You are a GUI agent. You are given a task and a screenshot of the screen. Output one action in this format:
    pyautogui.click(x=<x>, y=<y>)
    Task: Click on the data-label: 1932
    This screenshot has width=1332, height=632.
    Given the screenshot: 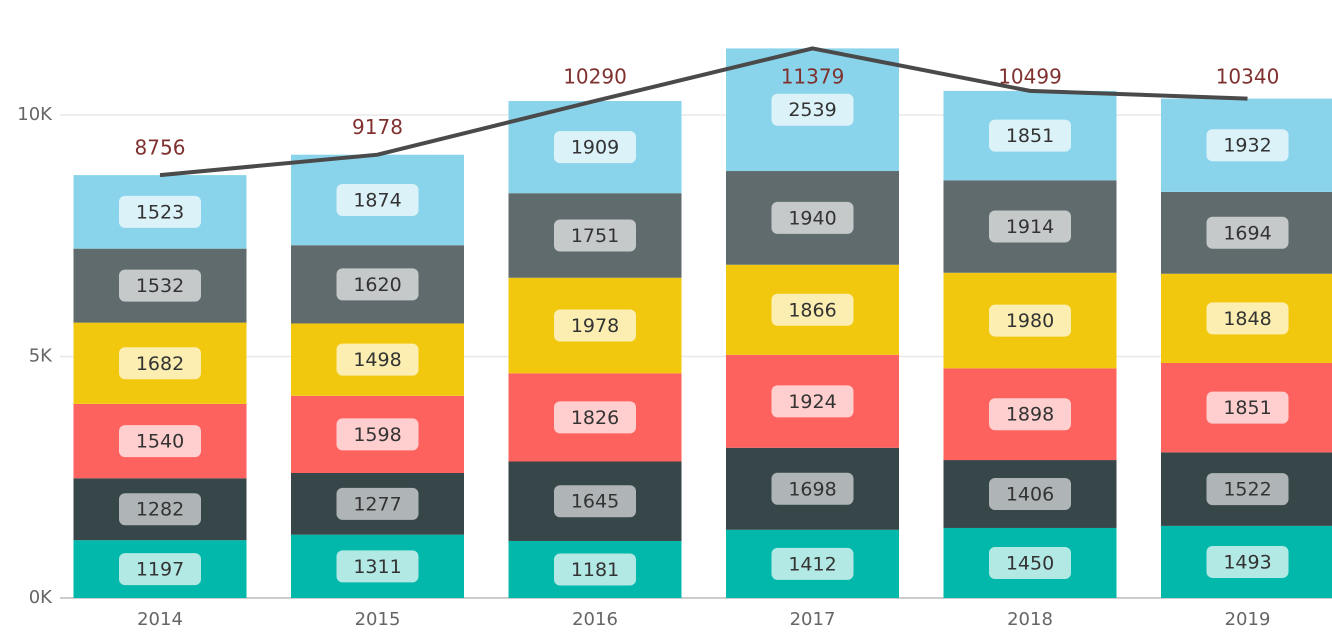 What is the action you would take?
    pyautogui.click(x=1247, y=146)
    